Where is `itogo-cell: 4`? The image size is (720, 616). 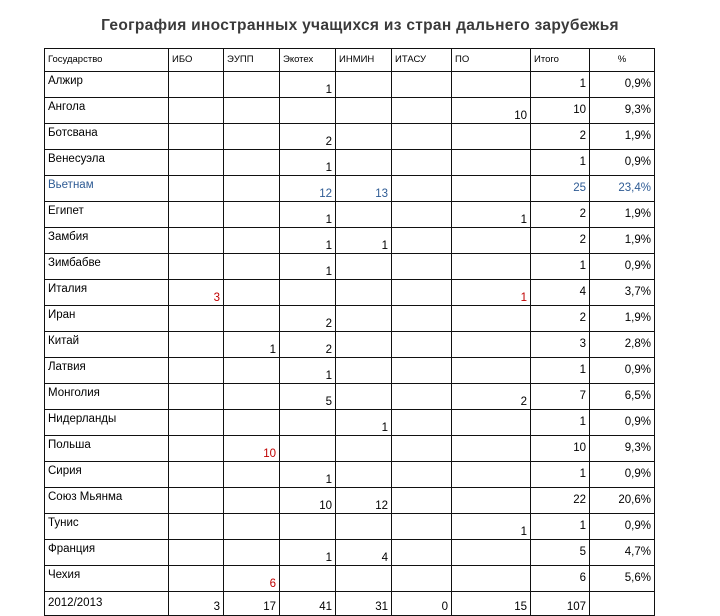
itogo-cell: 4 is located at coordinates (560, 292).